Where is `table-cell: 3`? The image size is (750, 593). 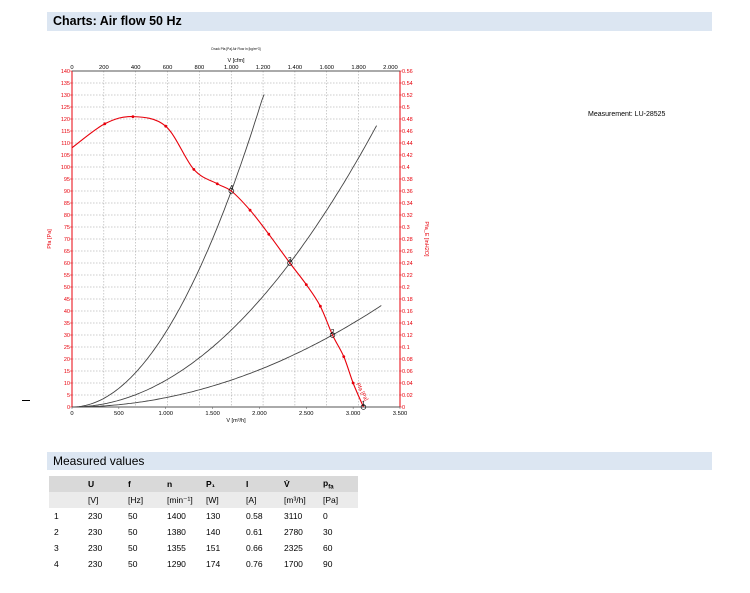 table-cell: 3 is located at coordinates (56, 548).